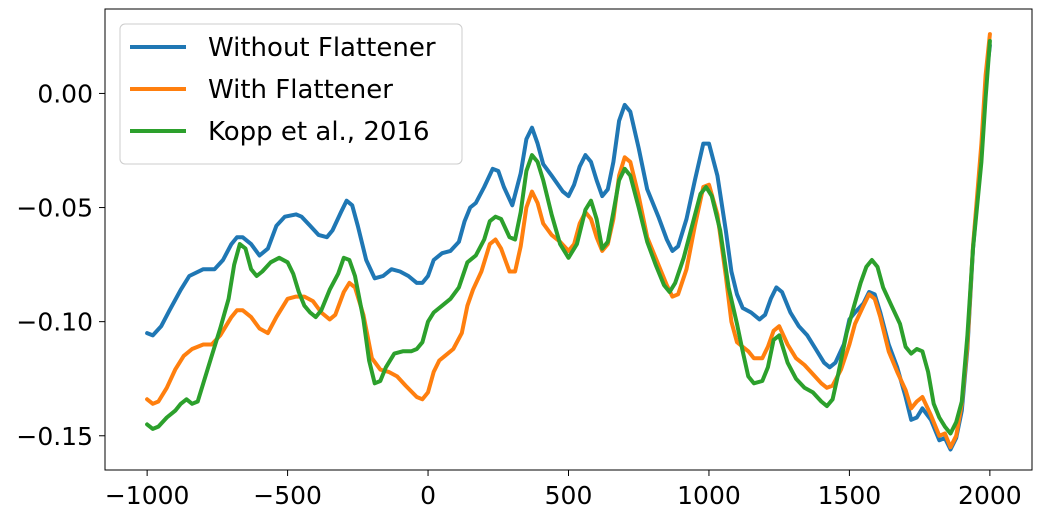 Image resolution: width=1044 pixels, height=519 pixels. I want to click on x-tick-label: 2000, so click(990, 495).